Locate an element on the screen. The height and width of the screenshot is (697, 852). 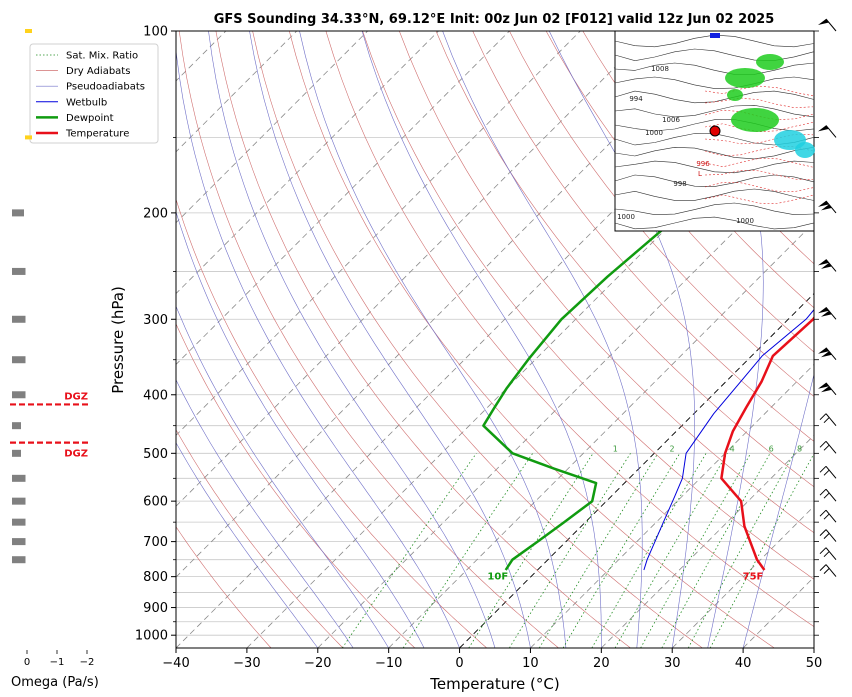
series-temperature-line is located at coordinates (767, 443).